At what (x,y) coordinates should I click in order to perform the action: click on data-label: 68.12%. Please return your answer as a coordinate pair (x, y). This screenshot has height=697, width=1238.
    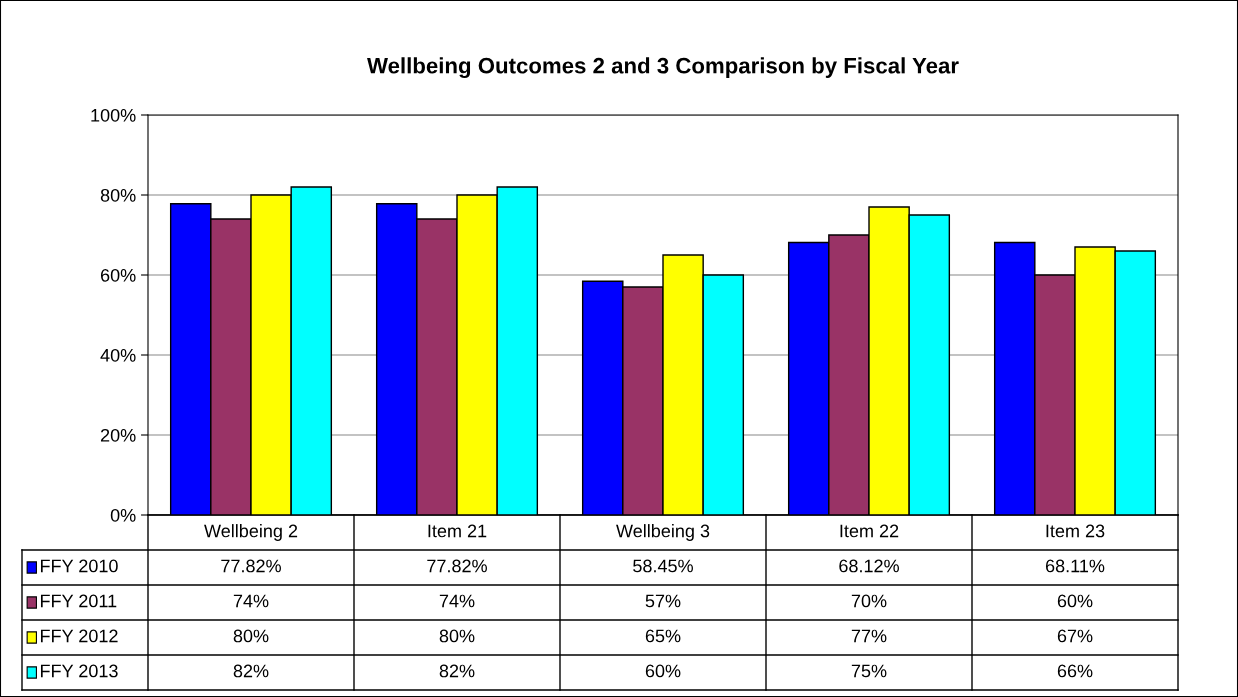
    Looking at the image, I should click on (869, 566).